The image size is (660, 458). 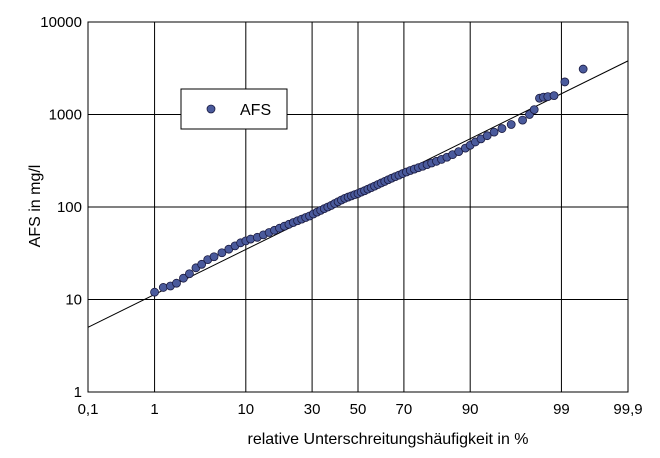 I want to click on x-tick-label: 50, so click(x=358, y=409).